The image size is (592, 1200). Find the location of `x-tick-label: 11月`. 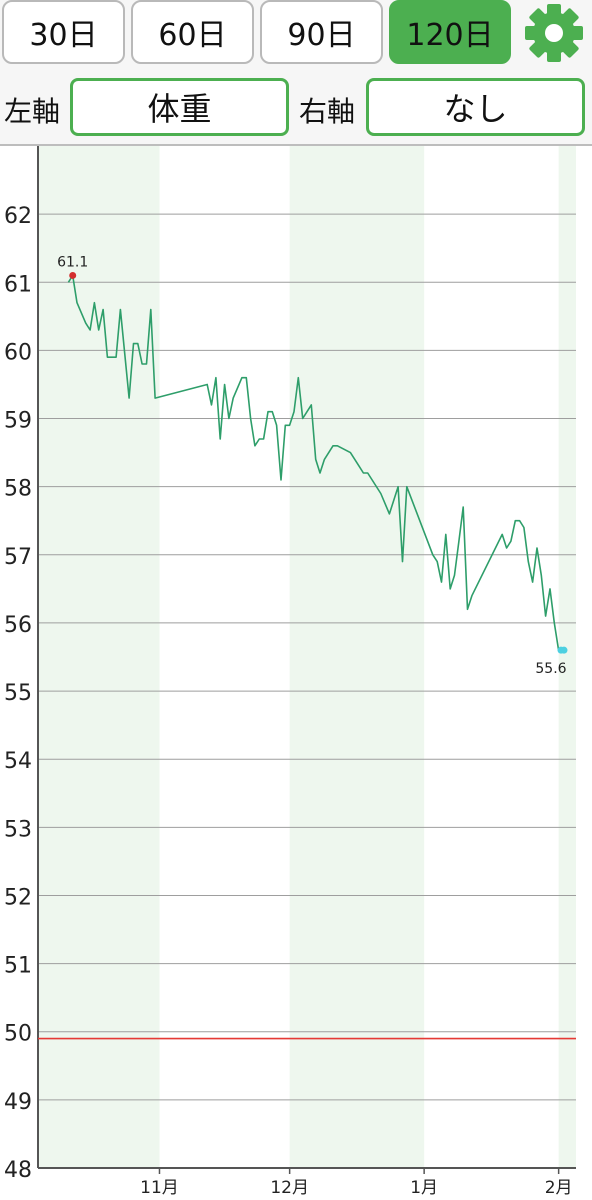

x-tick-label: 11月 is located at coordinates (159, 1188).